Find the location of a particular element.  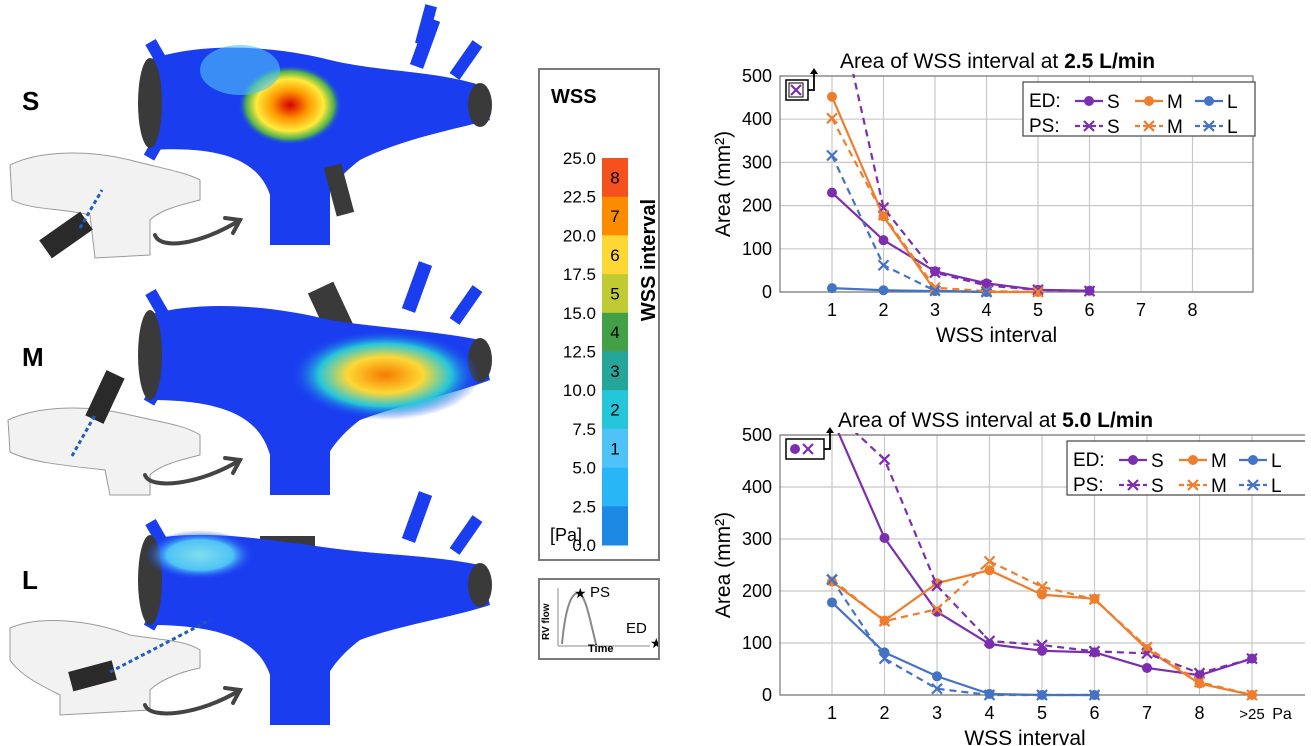

colorbar-tick-label: 15.0 is located at coordinates (579, 313).